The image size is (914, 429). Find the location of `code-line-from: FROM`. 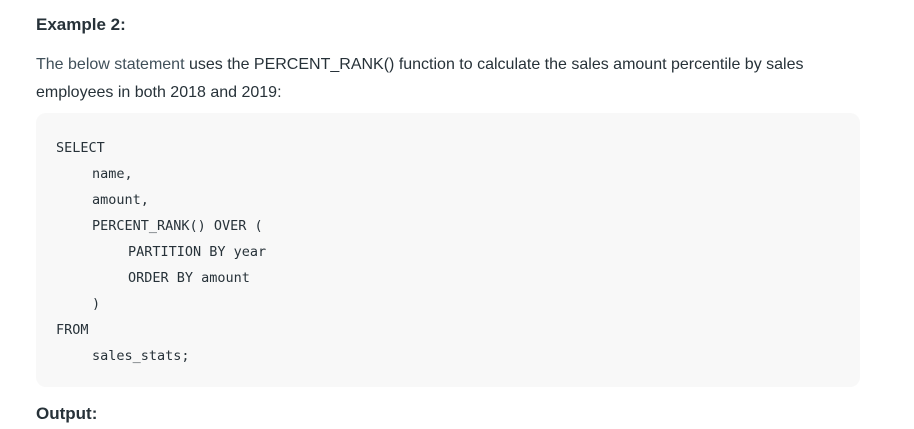

code-line-from: FROM is located at coordinates (72, 330).